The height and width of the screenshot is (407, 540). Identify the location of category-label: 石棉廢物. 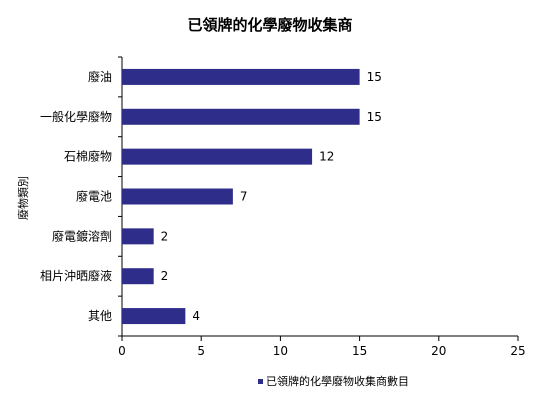
(88, 156).